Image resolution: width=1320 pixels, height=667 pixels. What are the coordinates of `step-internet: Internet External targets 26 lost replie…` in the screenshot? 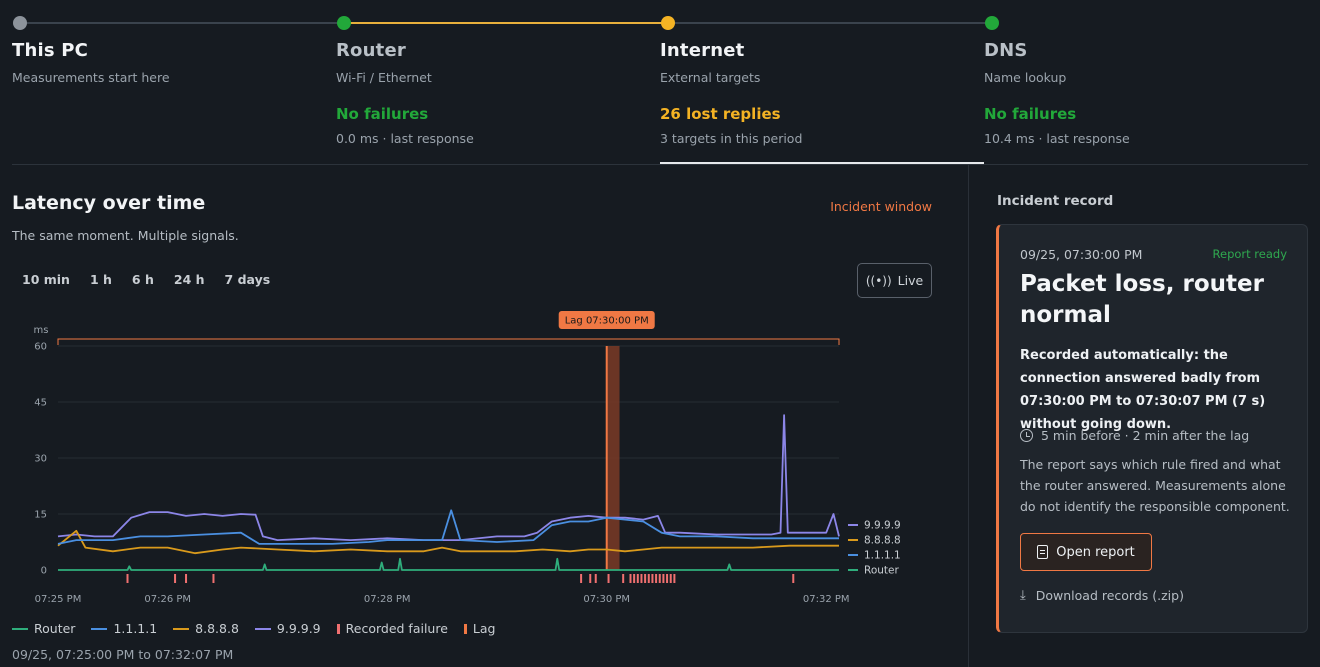 It's located at (810, 93).